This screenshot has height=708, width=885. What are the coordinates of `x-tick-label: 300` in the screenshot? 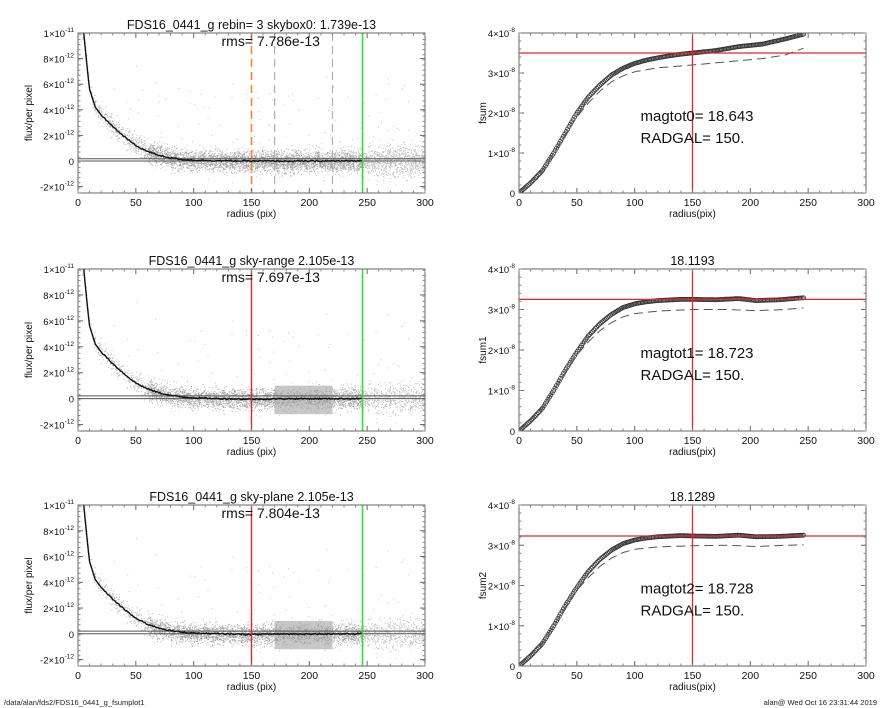 It's located at (425, 203).